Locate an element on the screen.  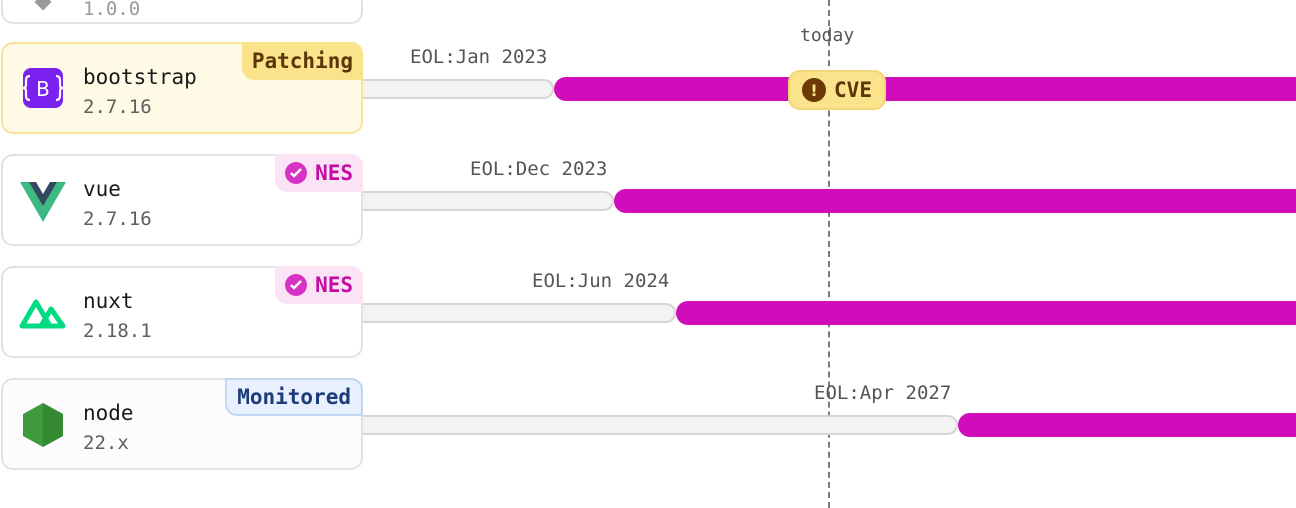
timeline-track-bootstrap is located at coordinates (458, 89).